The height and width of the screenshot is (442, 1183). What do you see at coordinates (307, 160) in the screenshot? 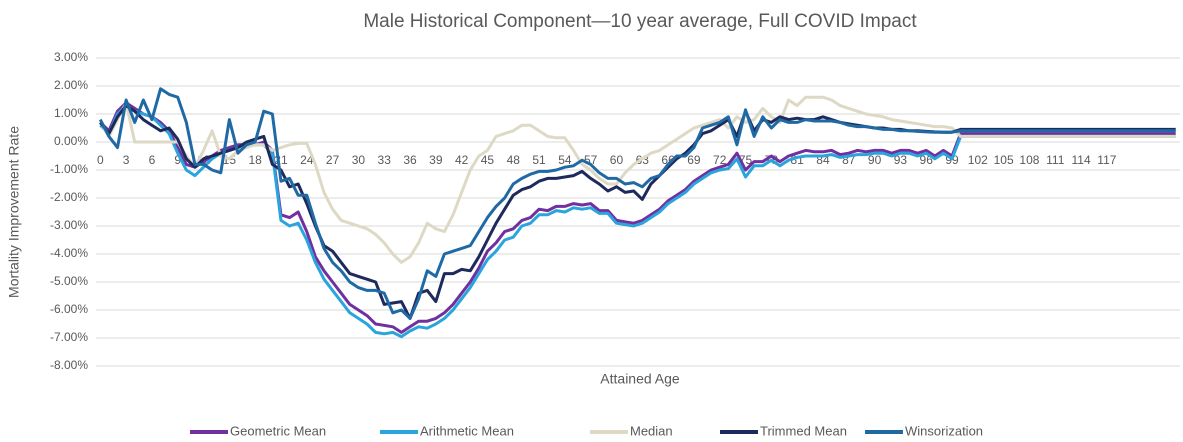
I see `x-tick-label: 24` at bounding box center [307, 160].